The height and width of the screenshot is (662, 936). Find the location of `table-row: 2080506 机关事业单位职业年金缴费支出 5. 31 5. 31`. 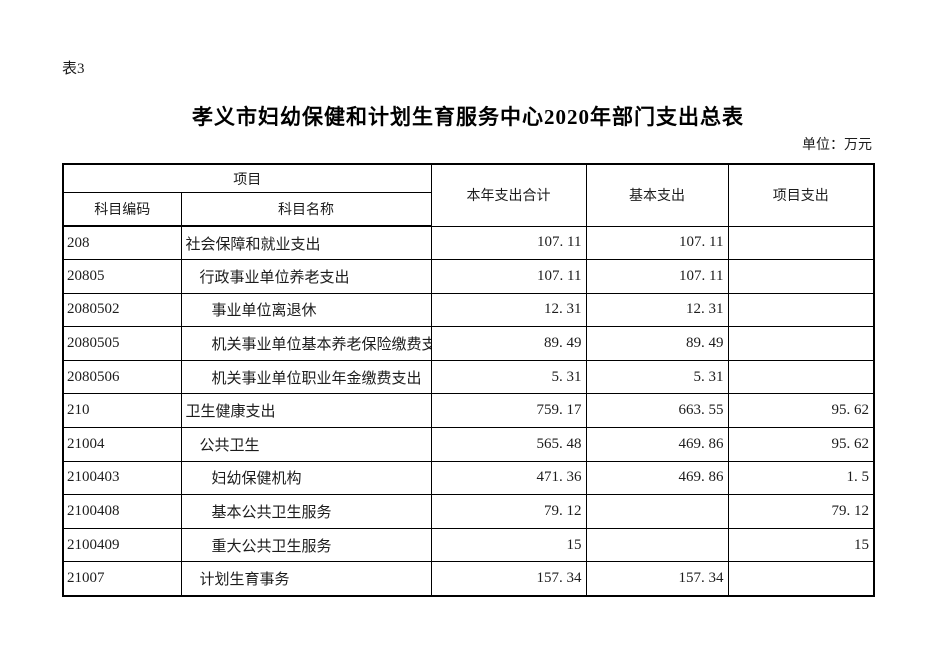

table-row: 2080506 机关事业单位职业年金缴费支出 5. 31 5. 31 is located at coordinates (468, 377).